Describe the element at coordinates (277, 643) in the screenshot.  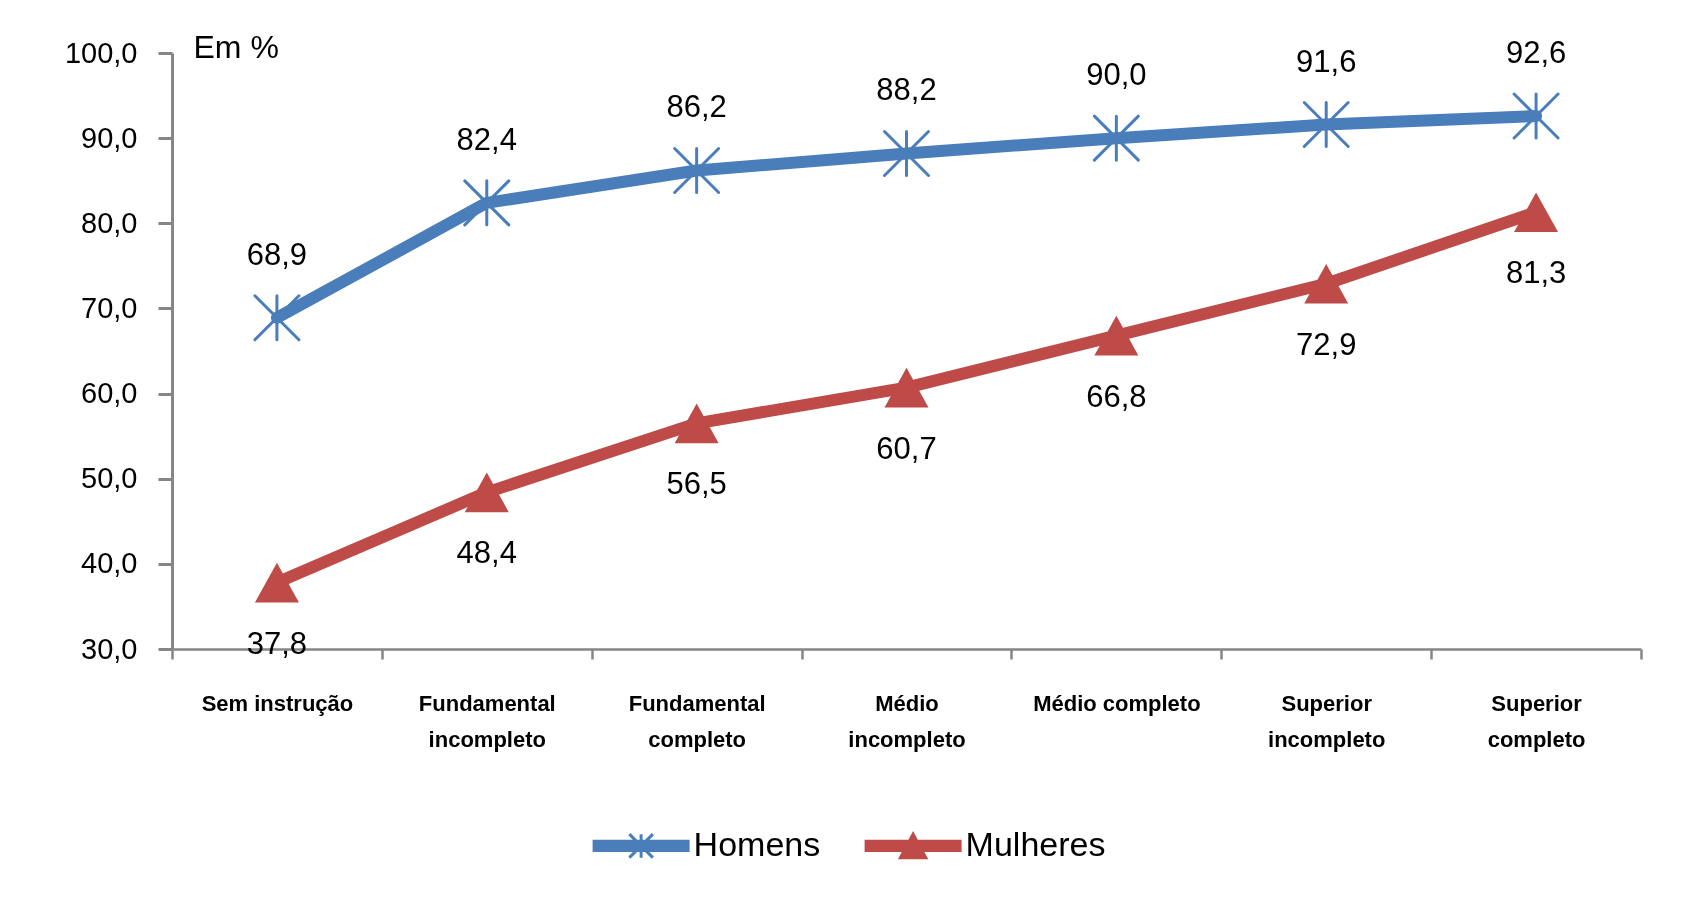
I see `data-label: 37,8` at that location.